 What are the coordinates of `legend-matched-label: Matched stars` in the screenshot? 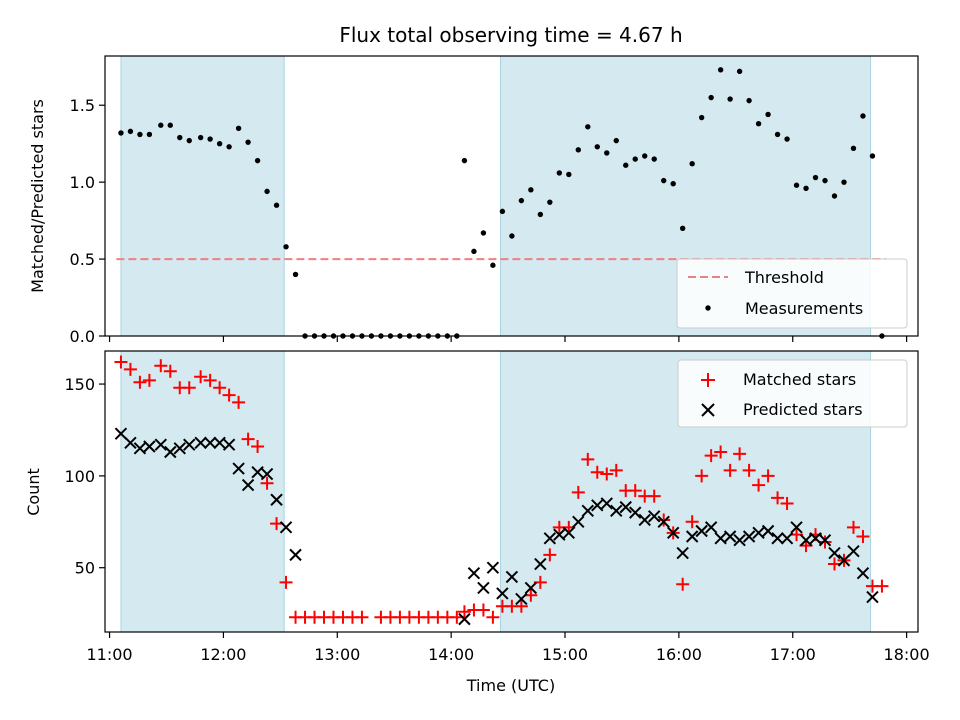 It's located at (799, 379).